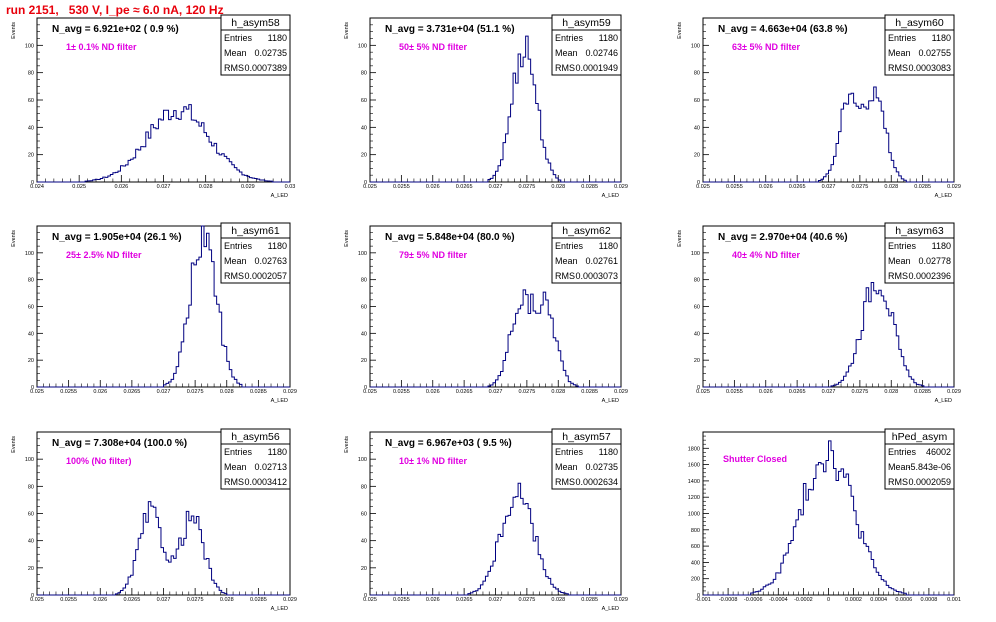 This screenshot has width=996, height=622. Describe the element at coordinates (496, 600) in the screenshot. I see `x-tick-label: 0.027` at that location.